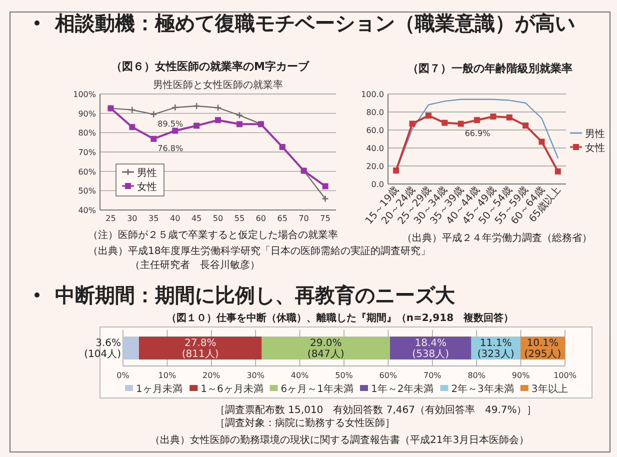  Describe the element at coordinates (314, 23) in the screenshot. I see `text: 相談動機：極めて復職モチベーション（職業意識）が高い` at that location.